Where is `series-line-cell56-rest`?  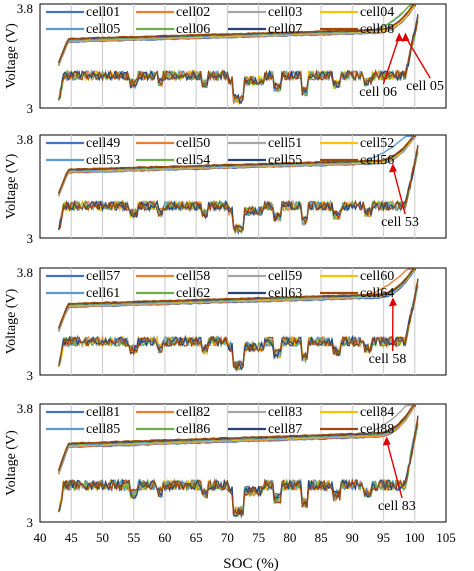
series-line-cell56-rest is located at coordinates (238, 189).